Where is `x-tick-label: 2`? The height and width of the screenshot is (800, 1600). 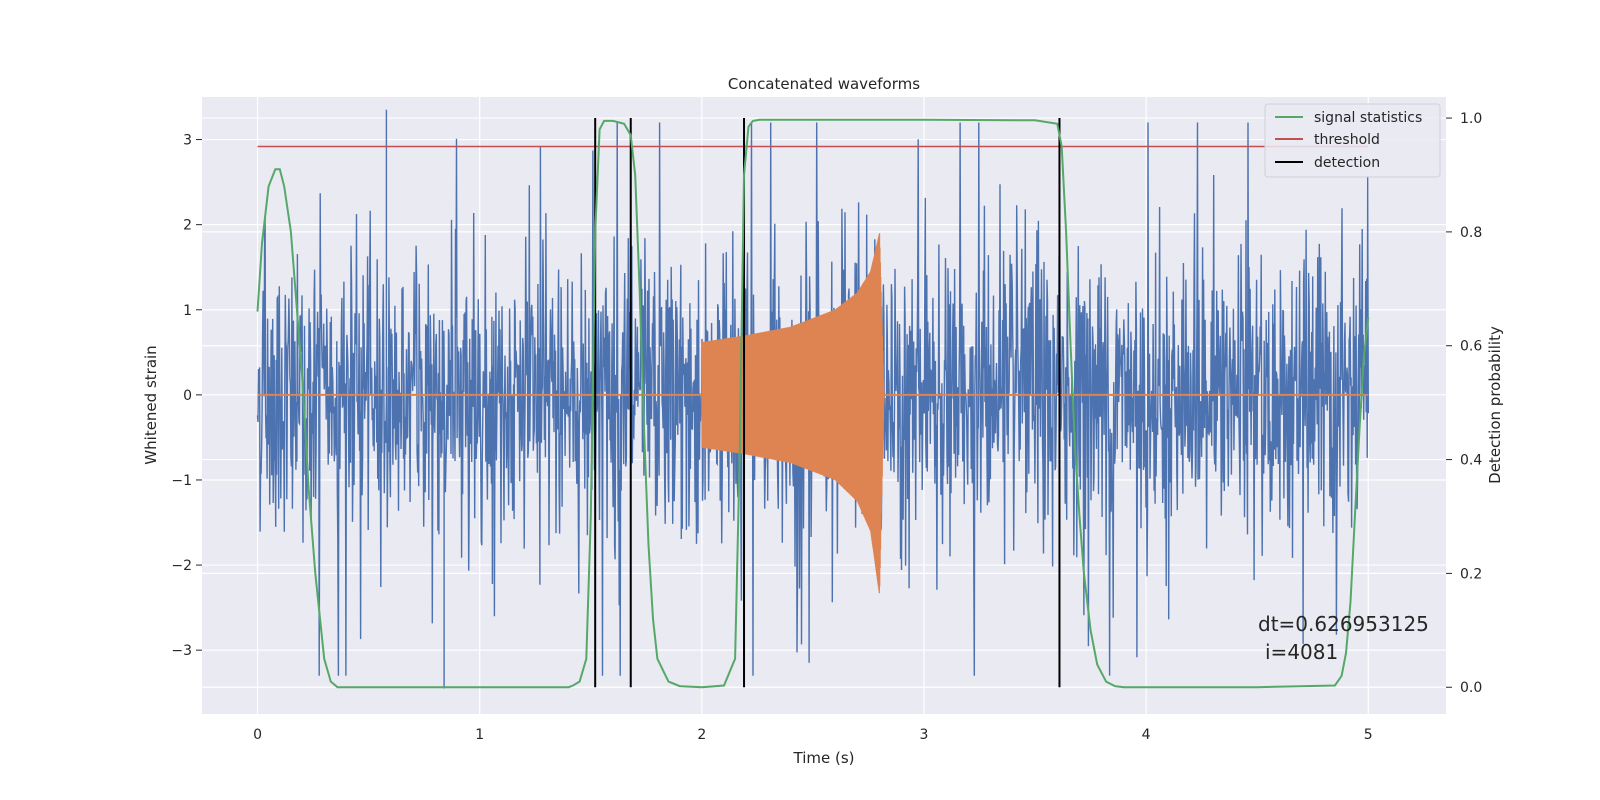
x-tick-label: 2 is located at coordinates (701, 735).